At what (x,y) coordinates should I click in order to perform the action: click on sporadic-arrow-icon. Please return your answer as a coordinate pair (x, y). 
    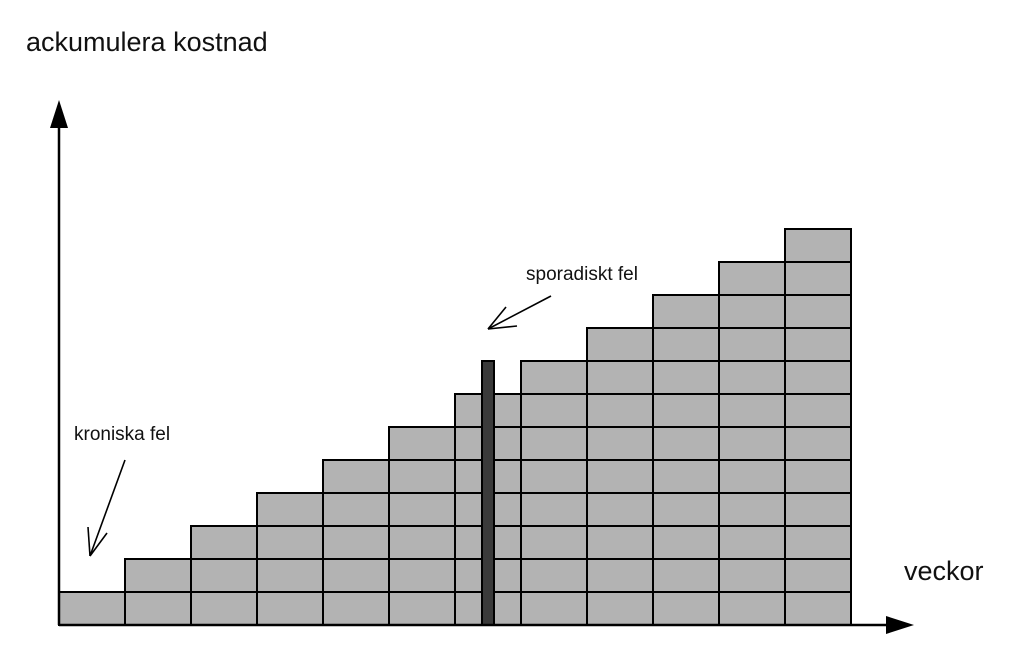
    Looking at the image, I should click on (519, 312).